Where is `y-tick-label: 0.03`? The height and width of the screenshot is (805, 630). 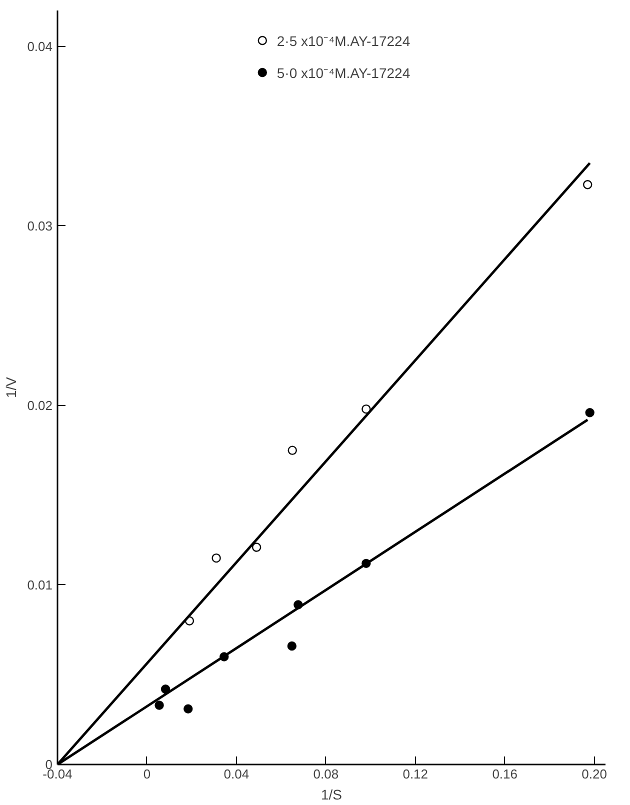 y-tick-label: 0.03 is located at coordinates (40, 226).